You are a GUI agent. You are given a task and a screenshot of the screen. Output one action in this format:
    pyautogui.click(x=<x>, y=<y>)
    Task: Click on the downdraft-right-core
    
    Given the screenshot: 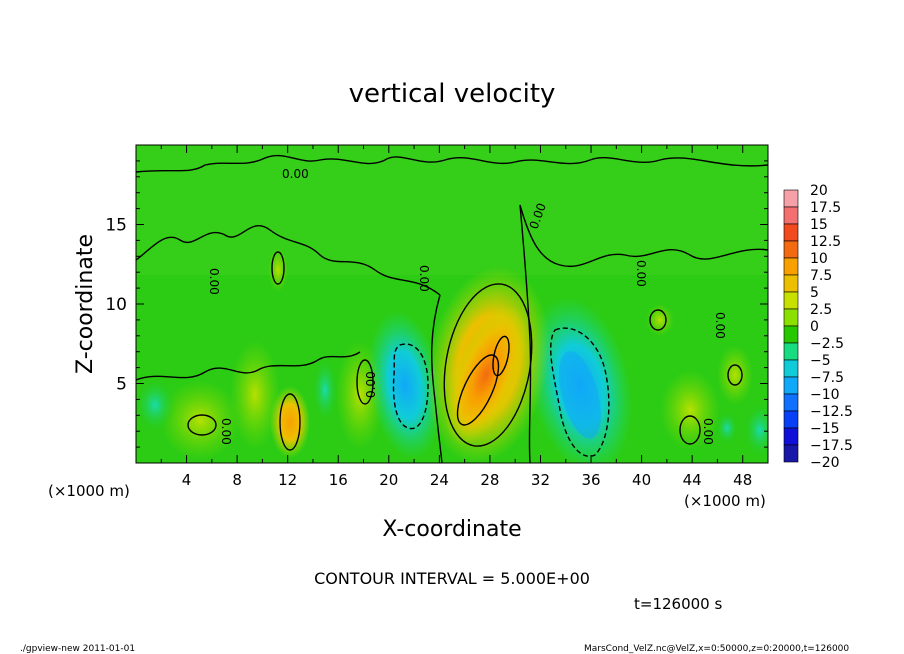 What is the action you would take?
    pyautogui.click(x=580, y=395)
    